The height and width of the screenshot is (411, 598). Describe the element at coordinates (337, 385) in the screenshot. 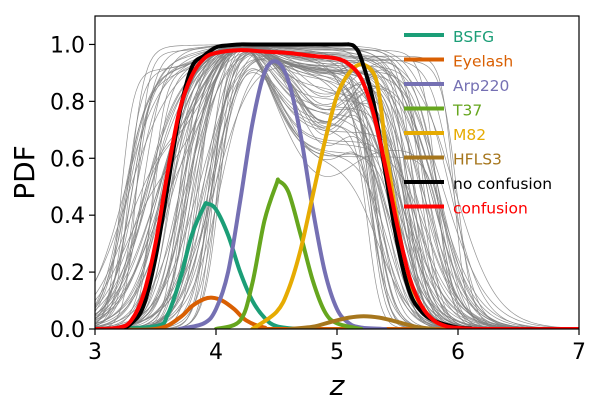

I see `x-axis-label: z` at that location.